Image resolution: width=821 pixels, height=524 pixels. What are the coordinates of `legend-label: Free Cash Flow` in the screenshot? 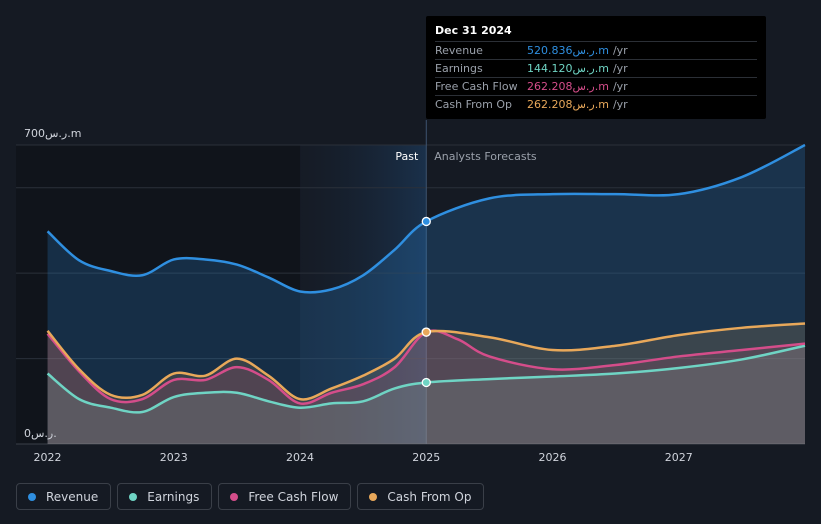 It's located at (293, 496).